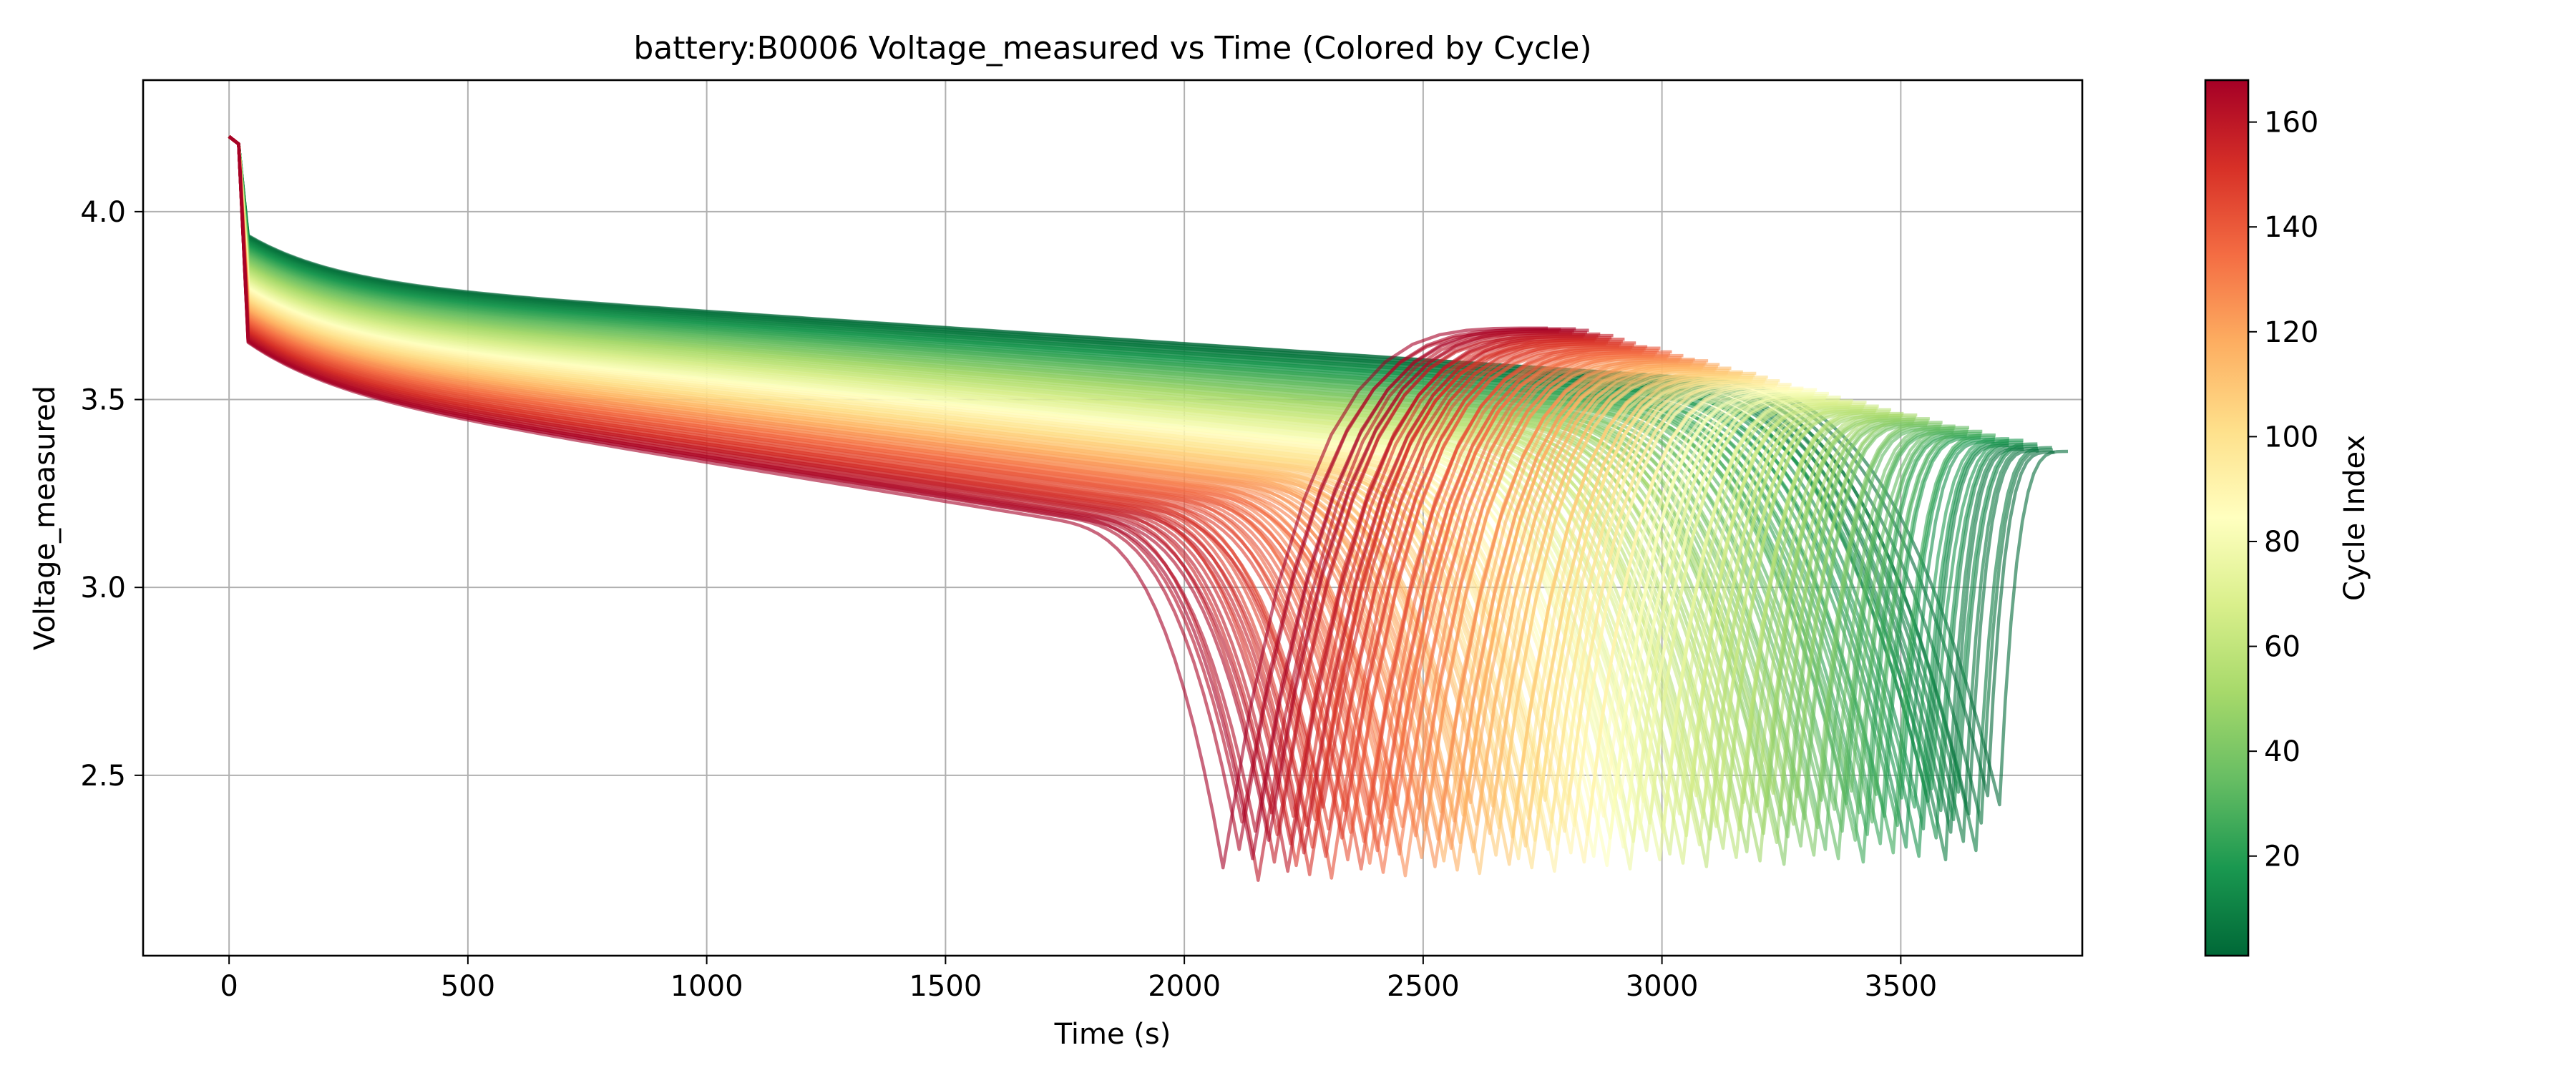 This screenshot has width=2576, height=1073. What do you see at coordinates (229, 986) in the screenshot?
I see `x-tick-label: 0` at bounding box center [229, 986].